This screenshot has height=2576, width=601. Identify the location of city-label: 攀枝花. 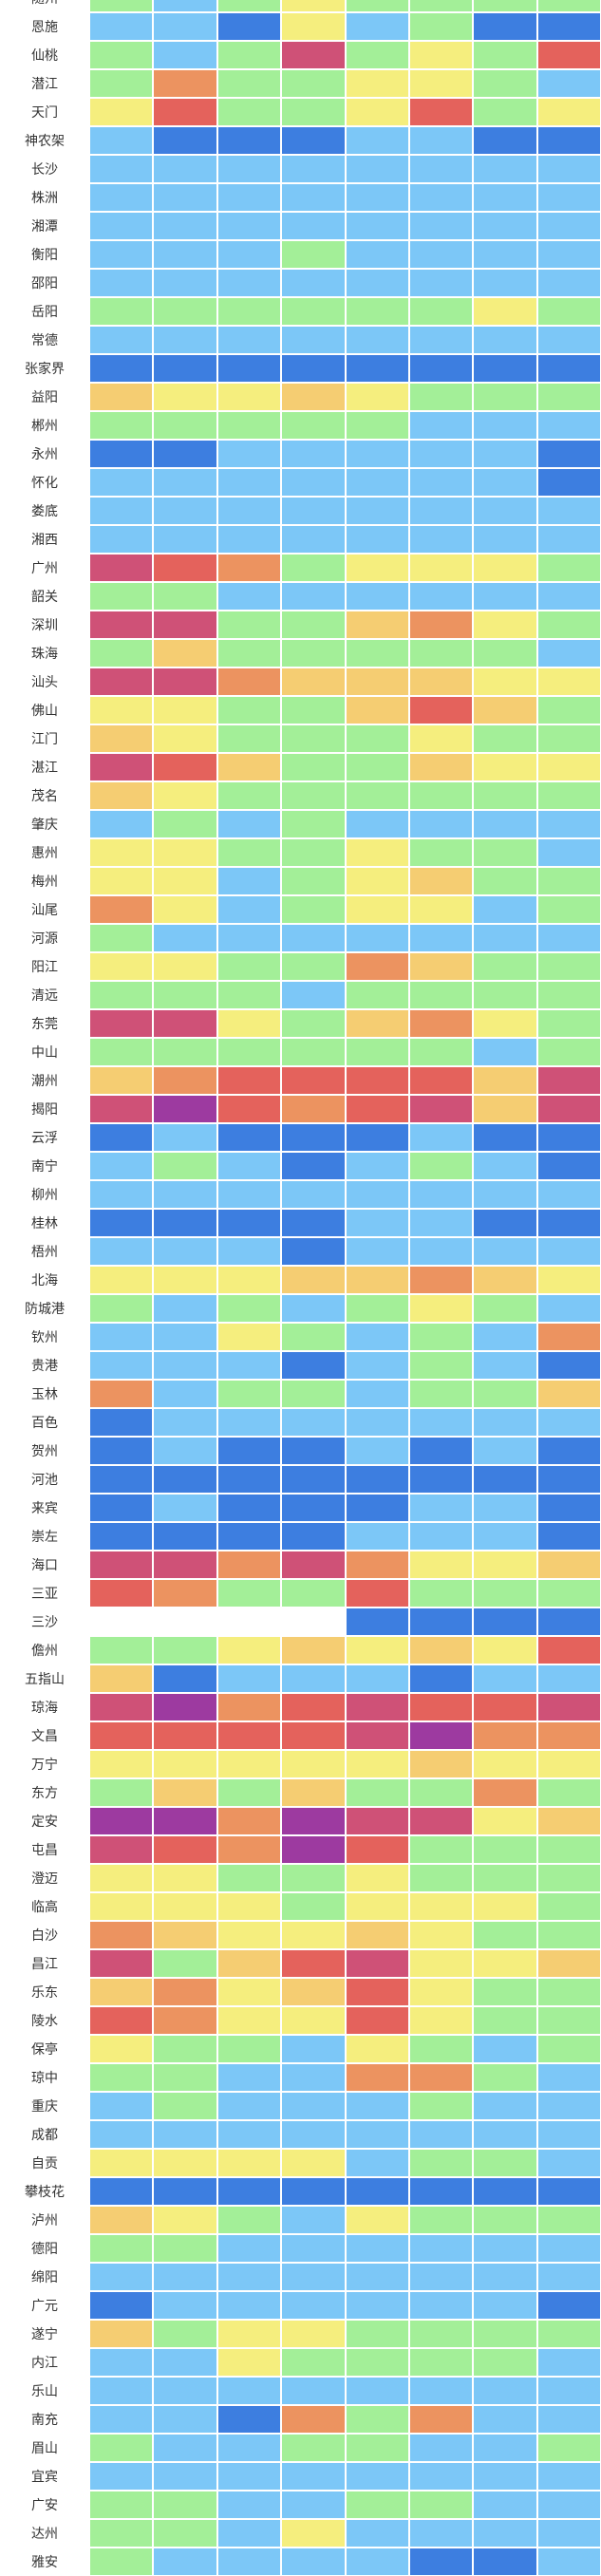
(45, 2192).